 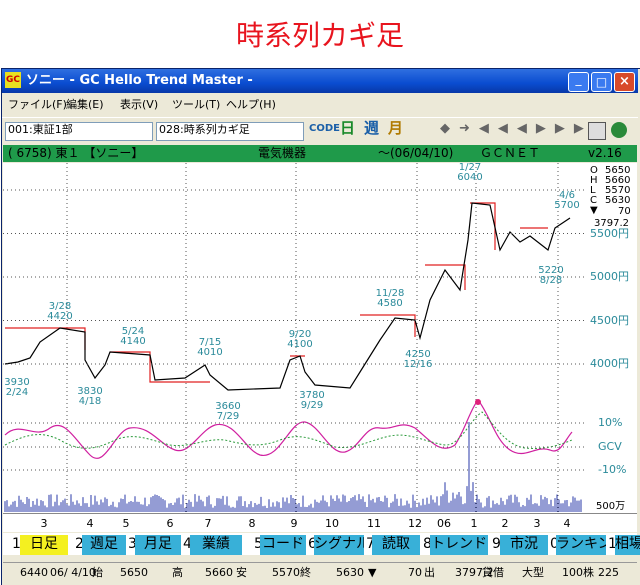 What do you see at coordinates (627, 545) in the screenshot?
I see `tab-label: 相場` at bounding box center [627, 545].